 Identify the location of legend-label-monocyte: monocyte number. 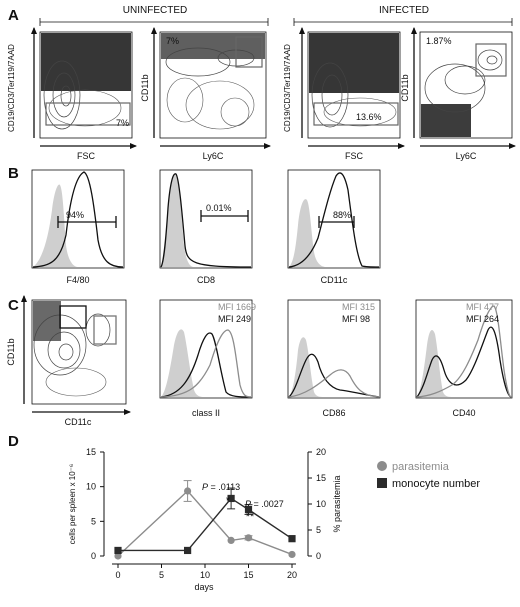
(436, 484).